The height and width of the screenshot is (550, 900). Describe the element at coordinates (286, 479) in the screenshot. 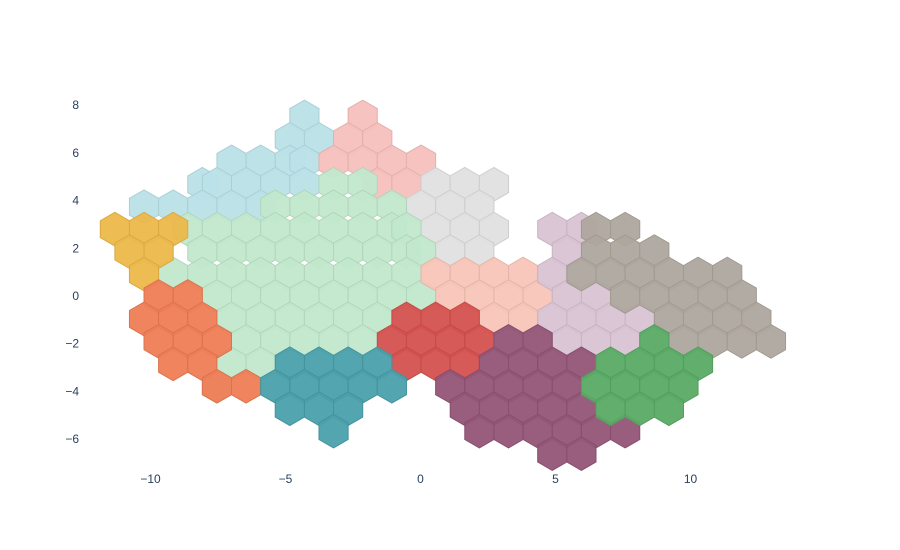

I see `x-tick-label: −5` at that location.